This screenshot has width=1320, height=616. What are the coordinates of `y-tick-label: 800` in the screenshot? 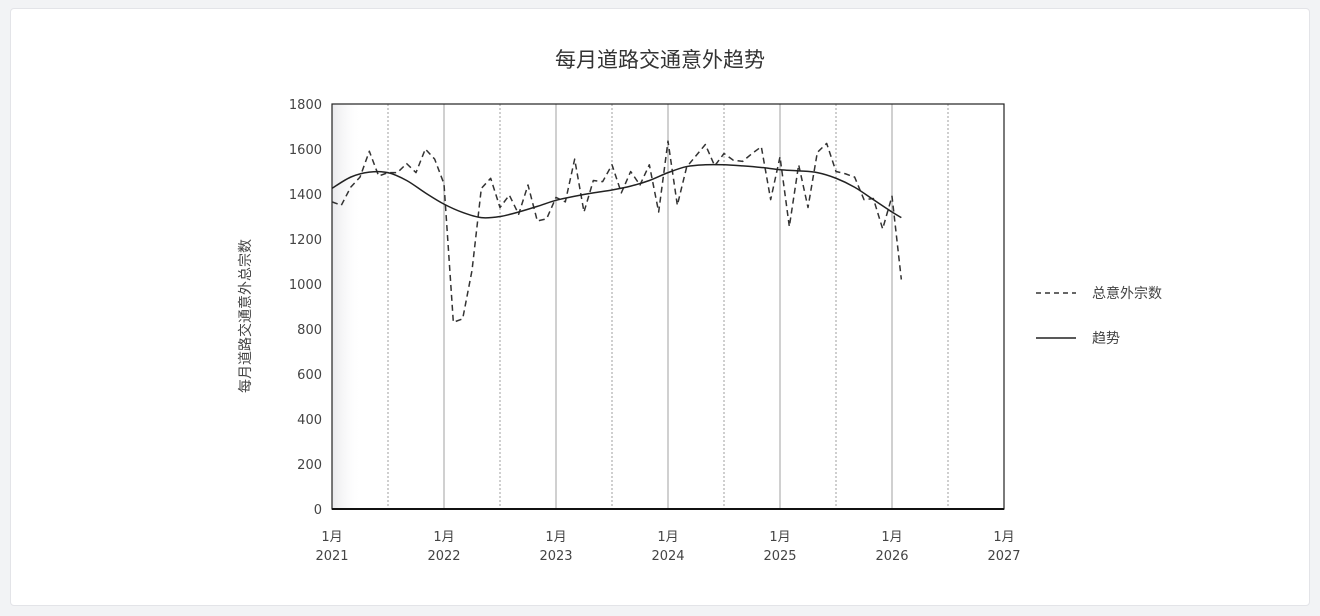 It's located at (309, 330).